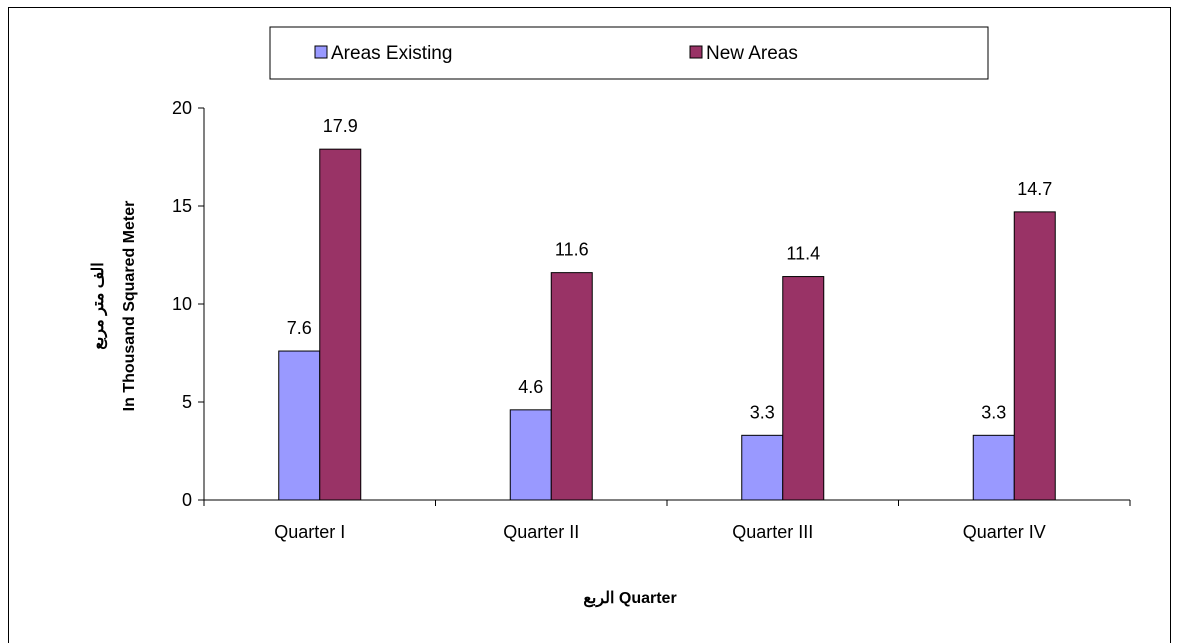 Image resolution: width=1178 pixels, height=643 pixels. Describe the element at coordinates (114, 306) in the screenshot. I see `y-axis-title: الف متر مربع In Thousand Squared Meter` at that location.